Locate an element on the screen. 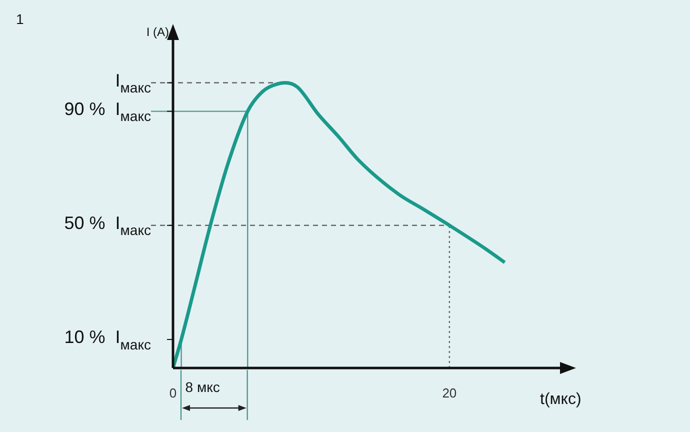 Image resolution: width=690 pixels, height=432 pixels. annotation: 8 мкс is located at coordinates (202, 387).